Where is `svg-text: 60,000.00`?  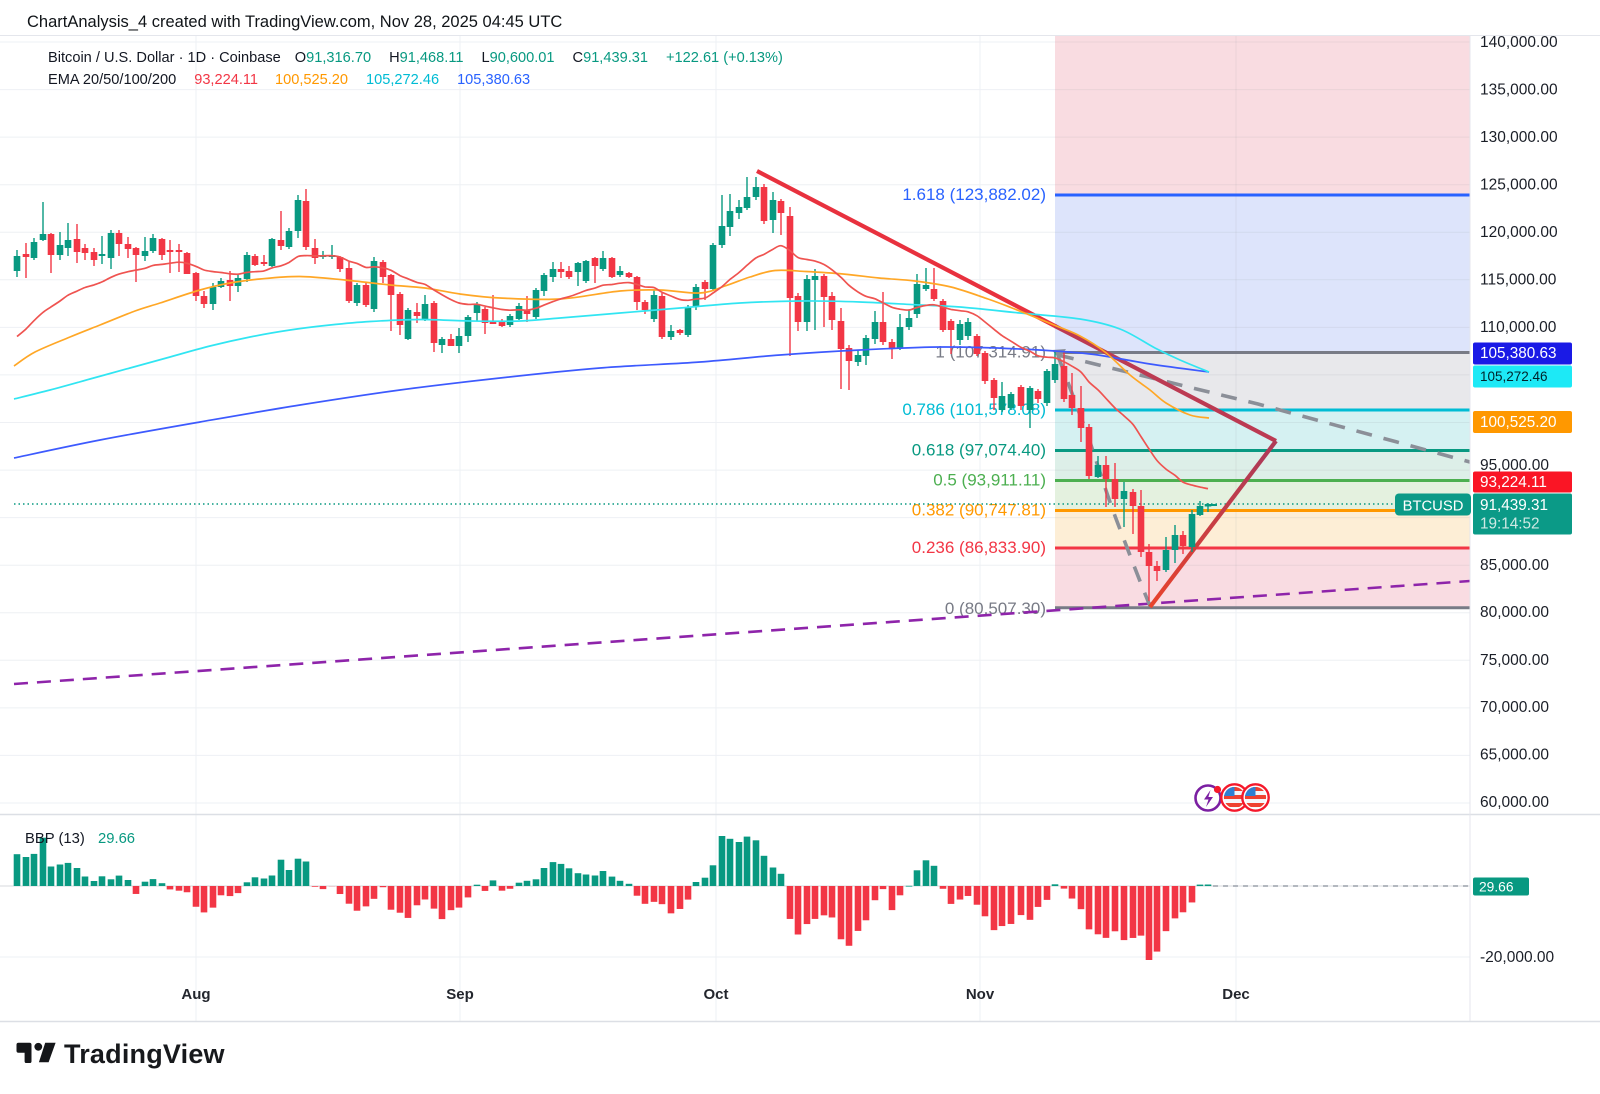 svg-text: 60,000.00 is located at coordinates (1514, 802).